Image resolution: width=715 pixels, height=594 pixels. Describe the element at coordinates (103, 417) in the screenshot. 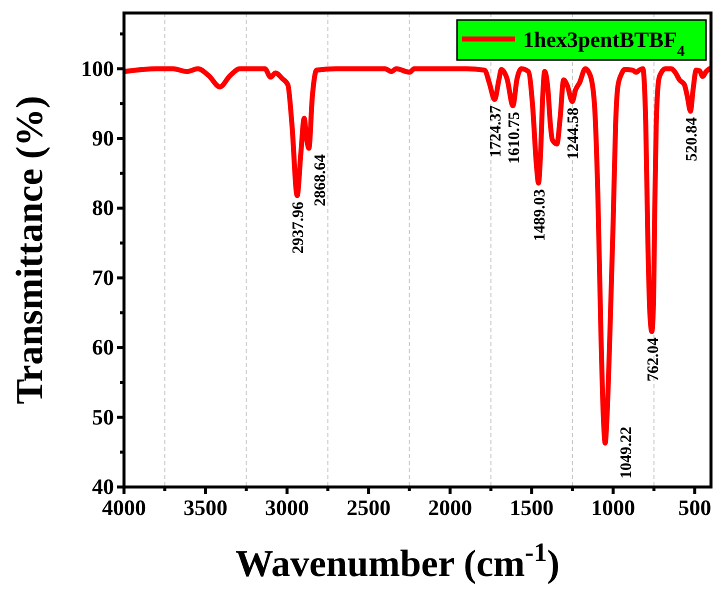

I see `y-tick-label: 50` at that location.